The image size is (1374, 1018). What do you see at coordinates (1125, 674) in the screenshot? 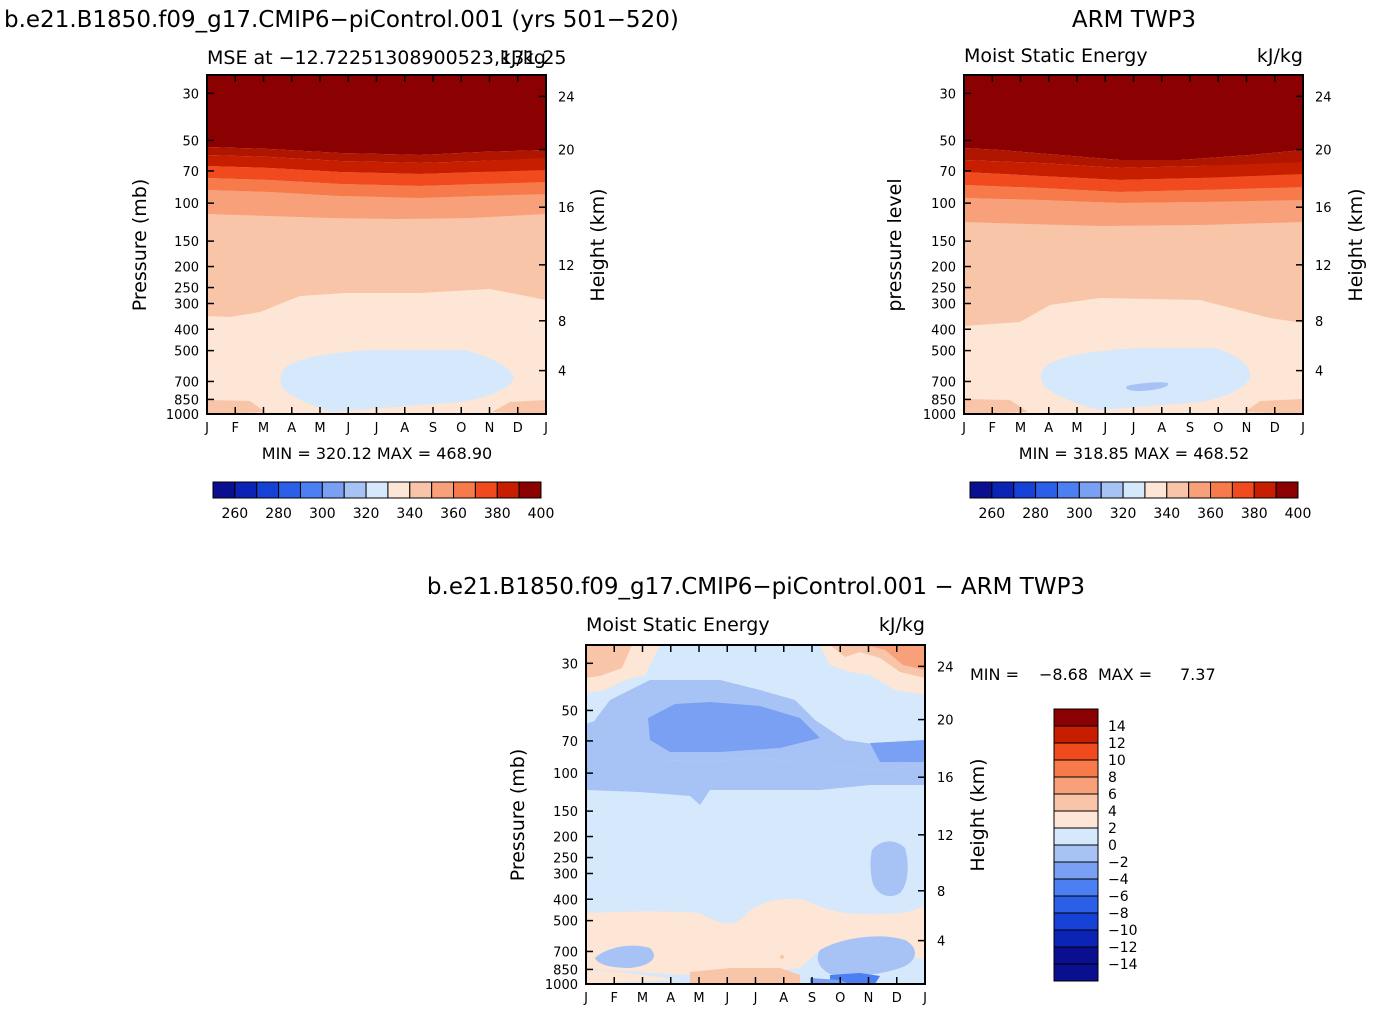
I see `diff-max-label: MAX =` at bounding box center [1125, 674].